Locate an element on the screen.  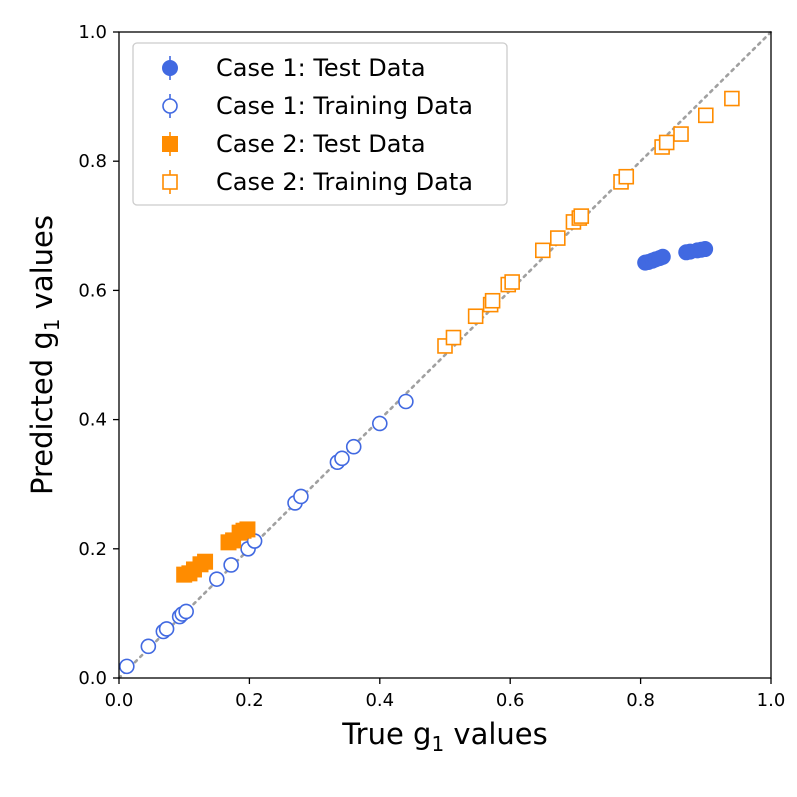
x-axis-label: True g1 values is located at coordinates (444, 736).